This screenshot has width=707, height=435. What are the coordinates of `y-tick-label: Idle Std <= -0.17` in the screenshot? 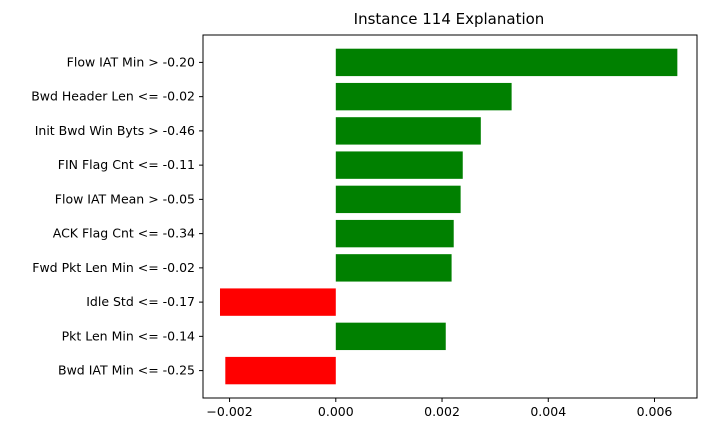 It's located at (140, 301).